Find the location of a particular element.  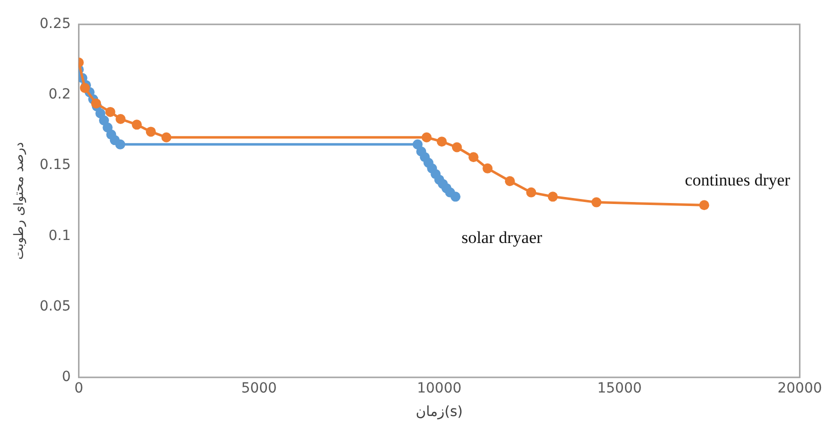

x-tick-label: 5000 is located at coordinates (259, 388).